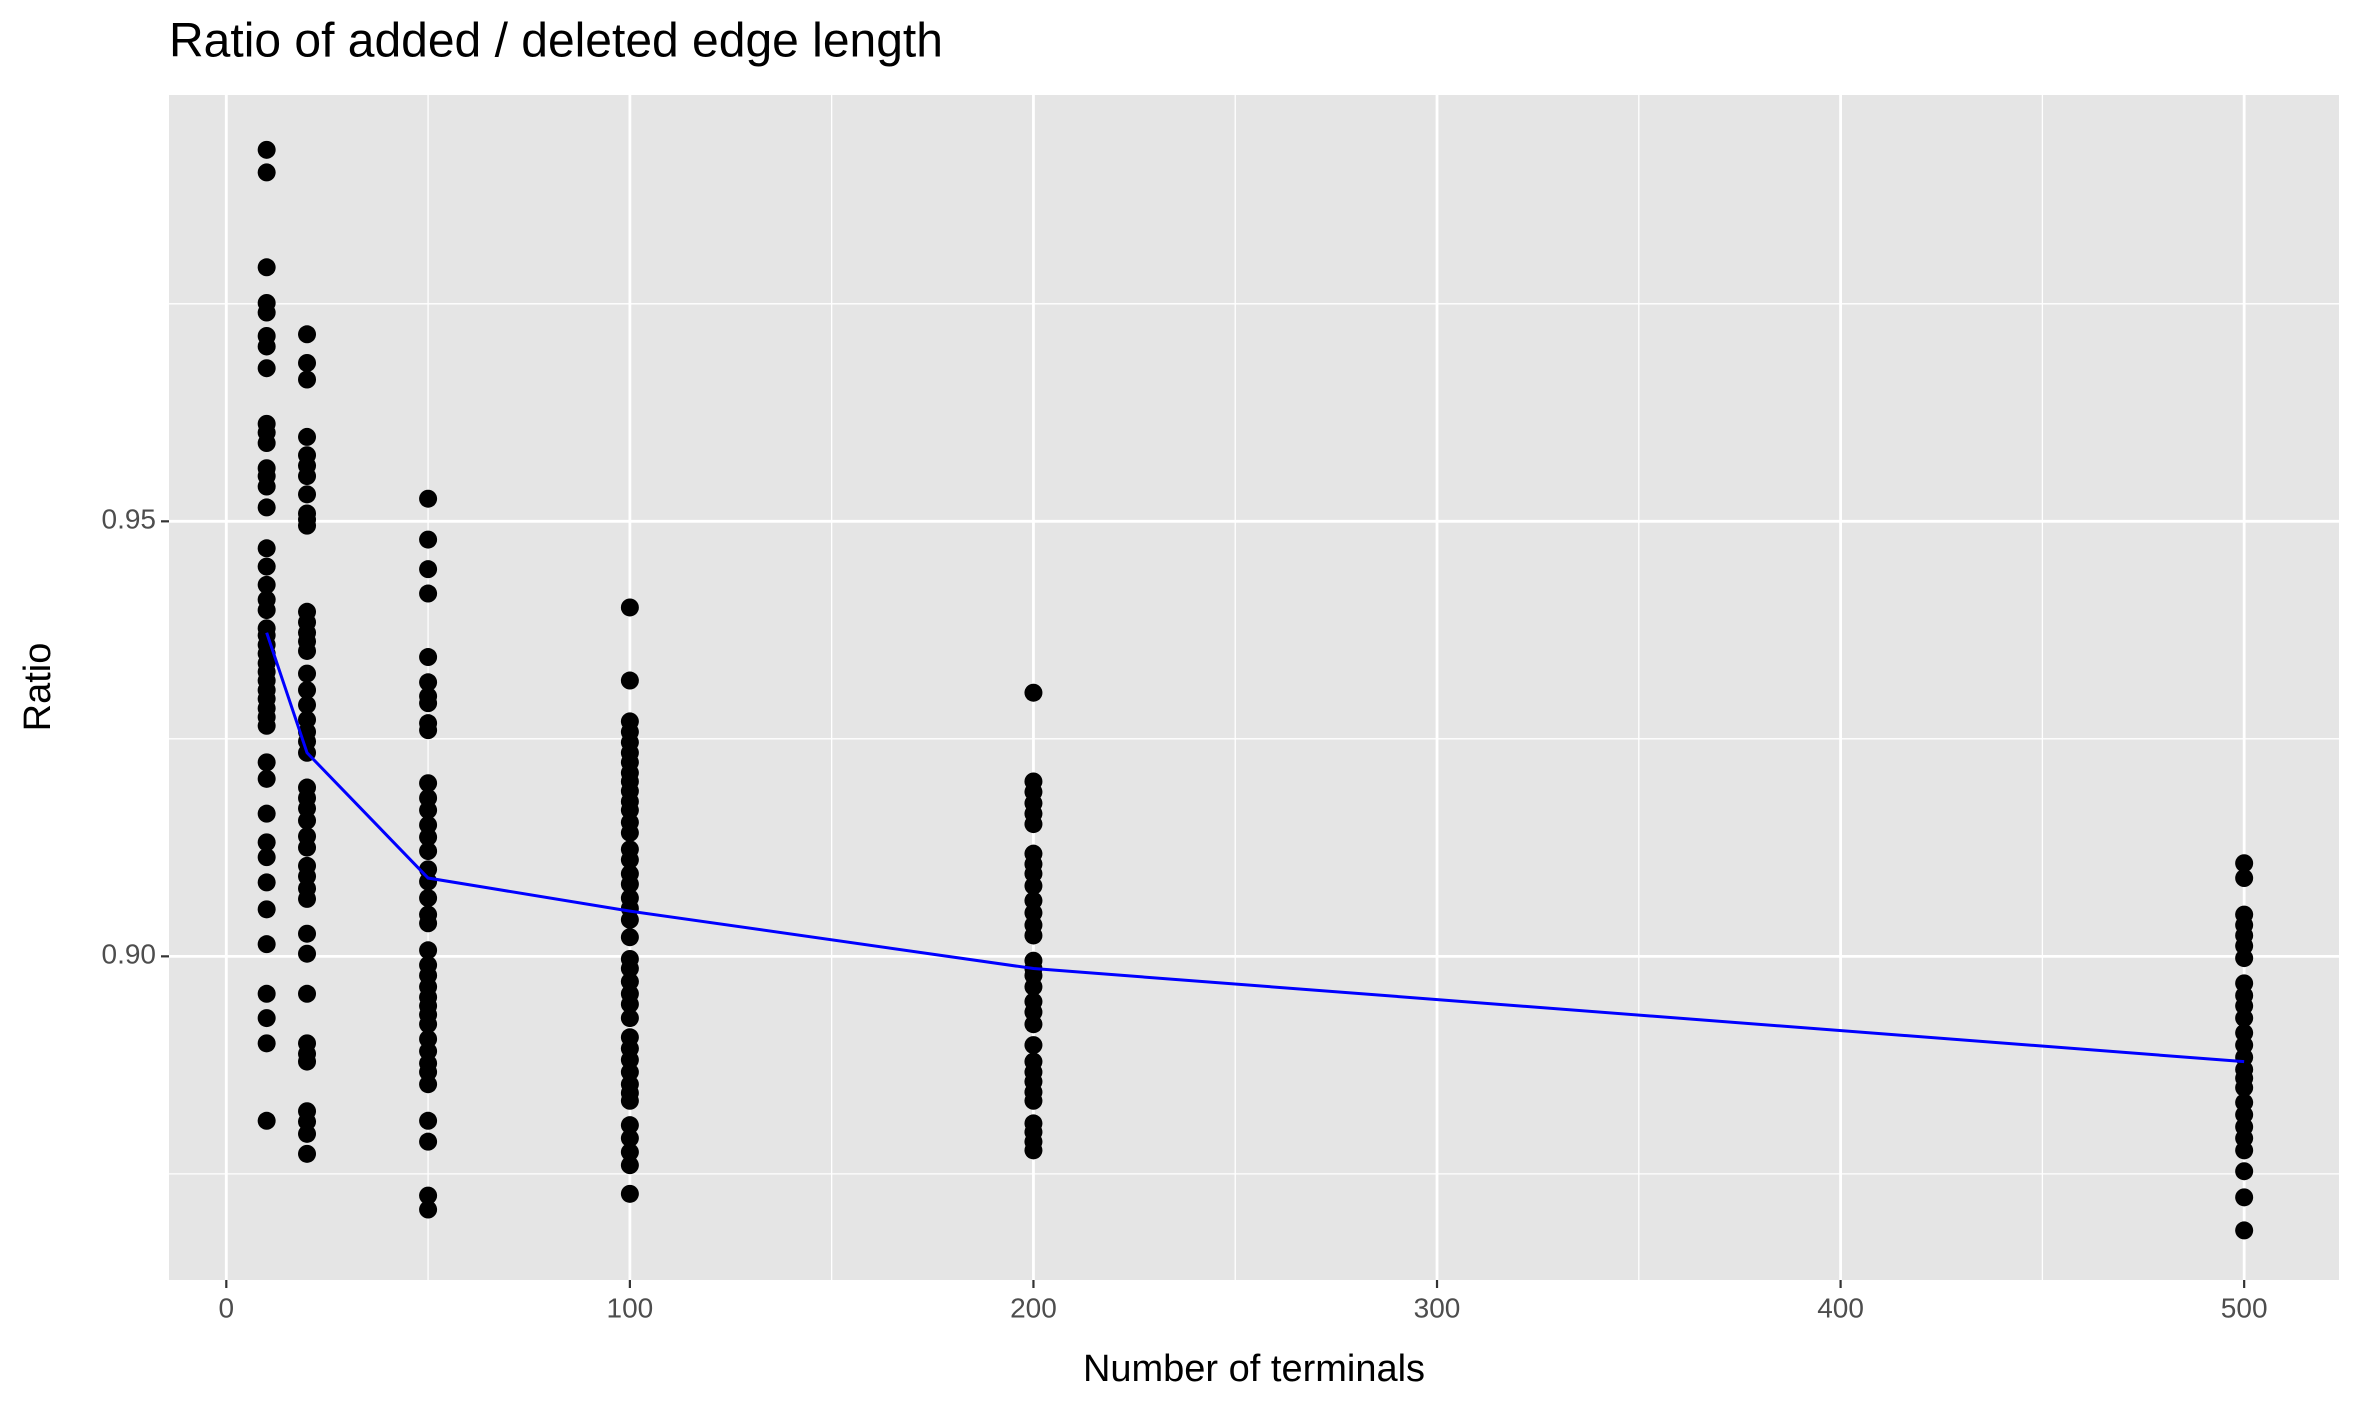  What do you see at coordinates (1254, 1369) in the screenshot?
I see `x-axis-title: Number of terminals` at bounding box center [1254, 1369].